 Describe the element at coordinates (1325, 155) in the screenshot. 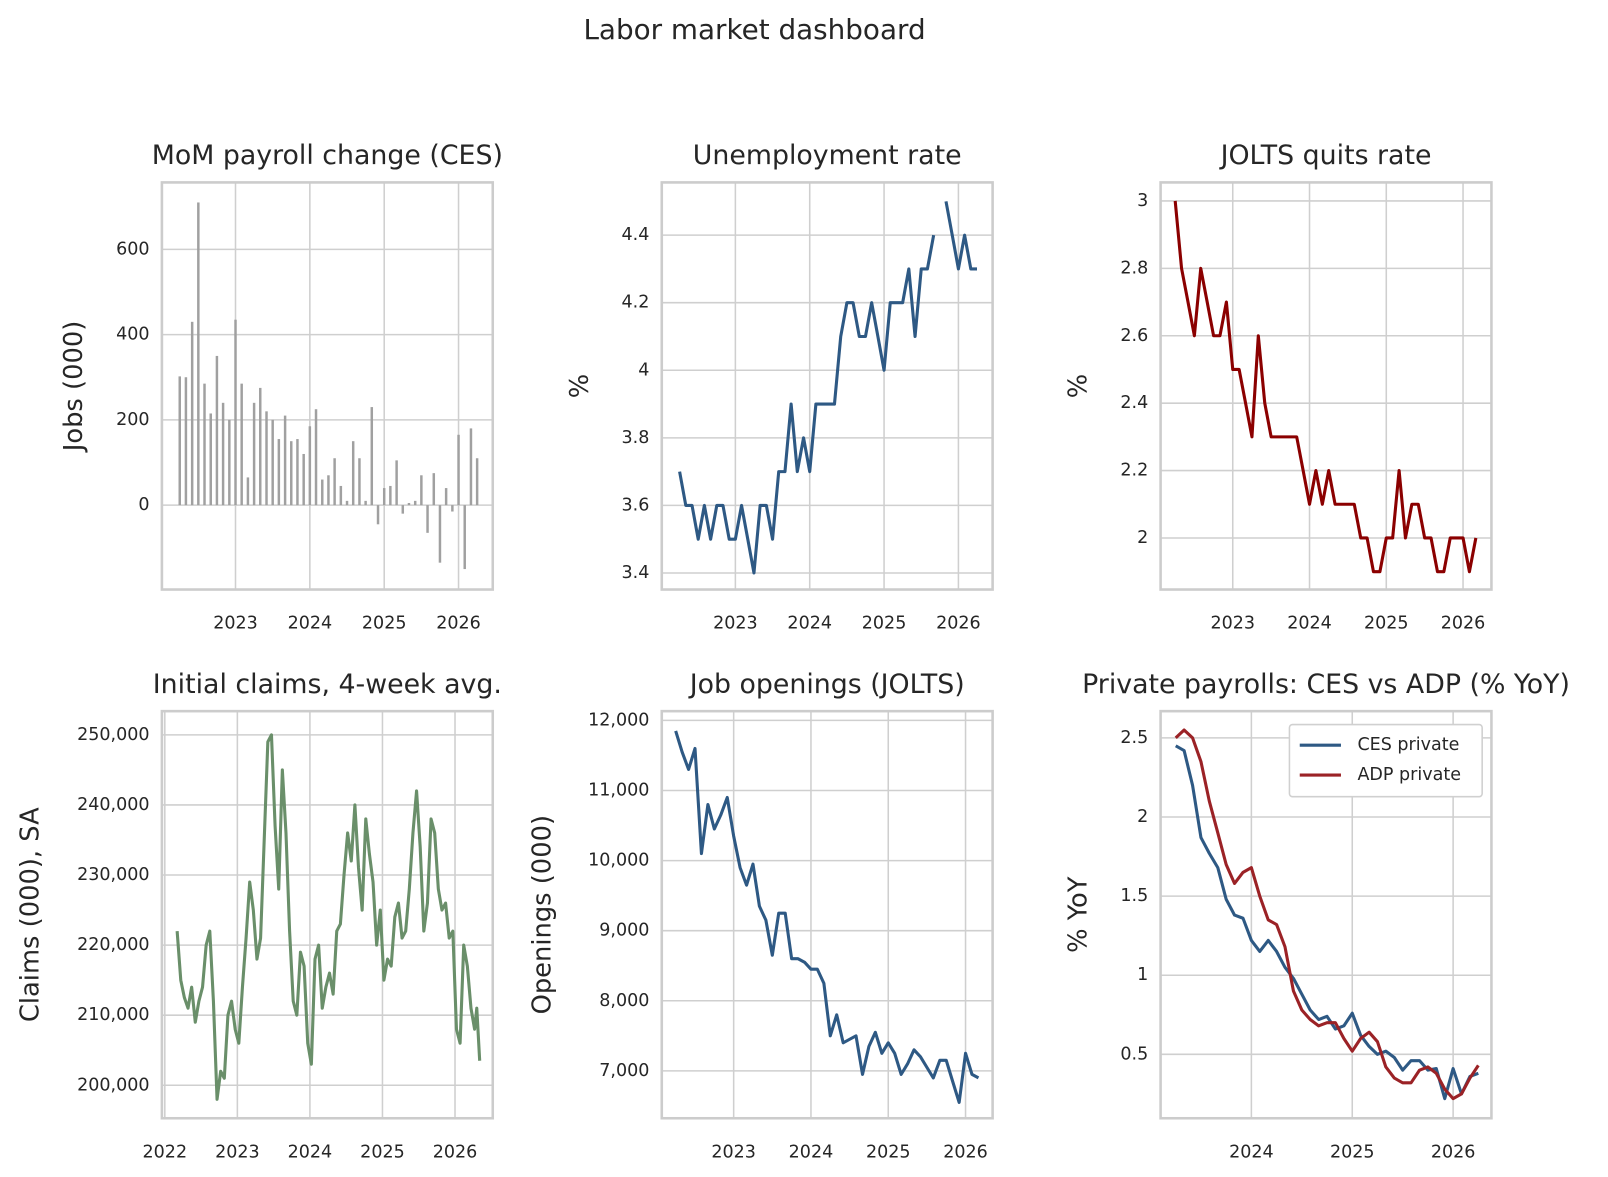

I see `chart-title: JOLTS quits rate` at that location.